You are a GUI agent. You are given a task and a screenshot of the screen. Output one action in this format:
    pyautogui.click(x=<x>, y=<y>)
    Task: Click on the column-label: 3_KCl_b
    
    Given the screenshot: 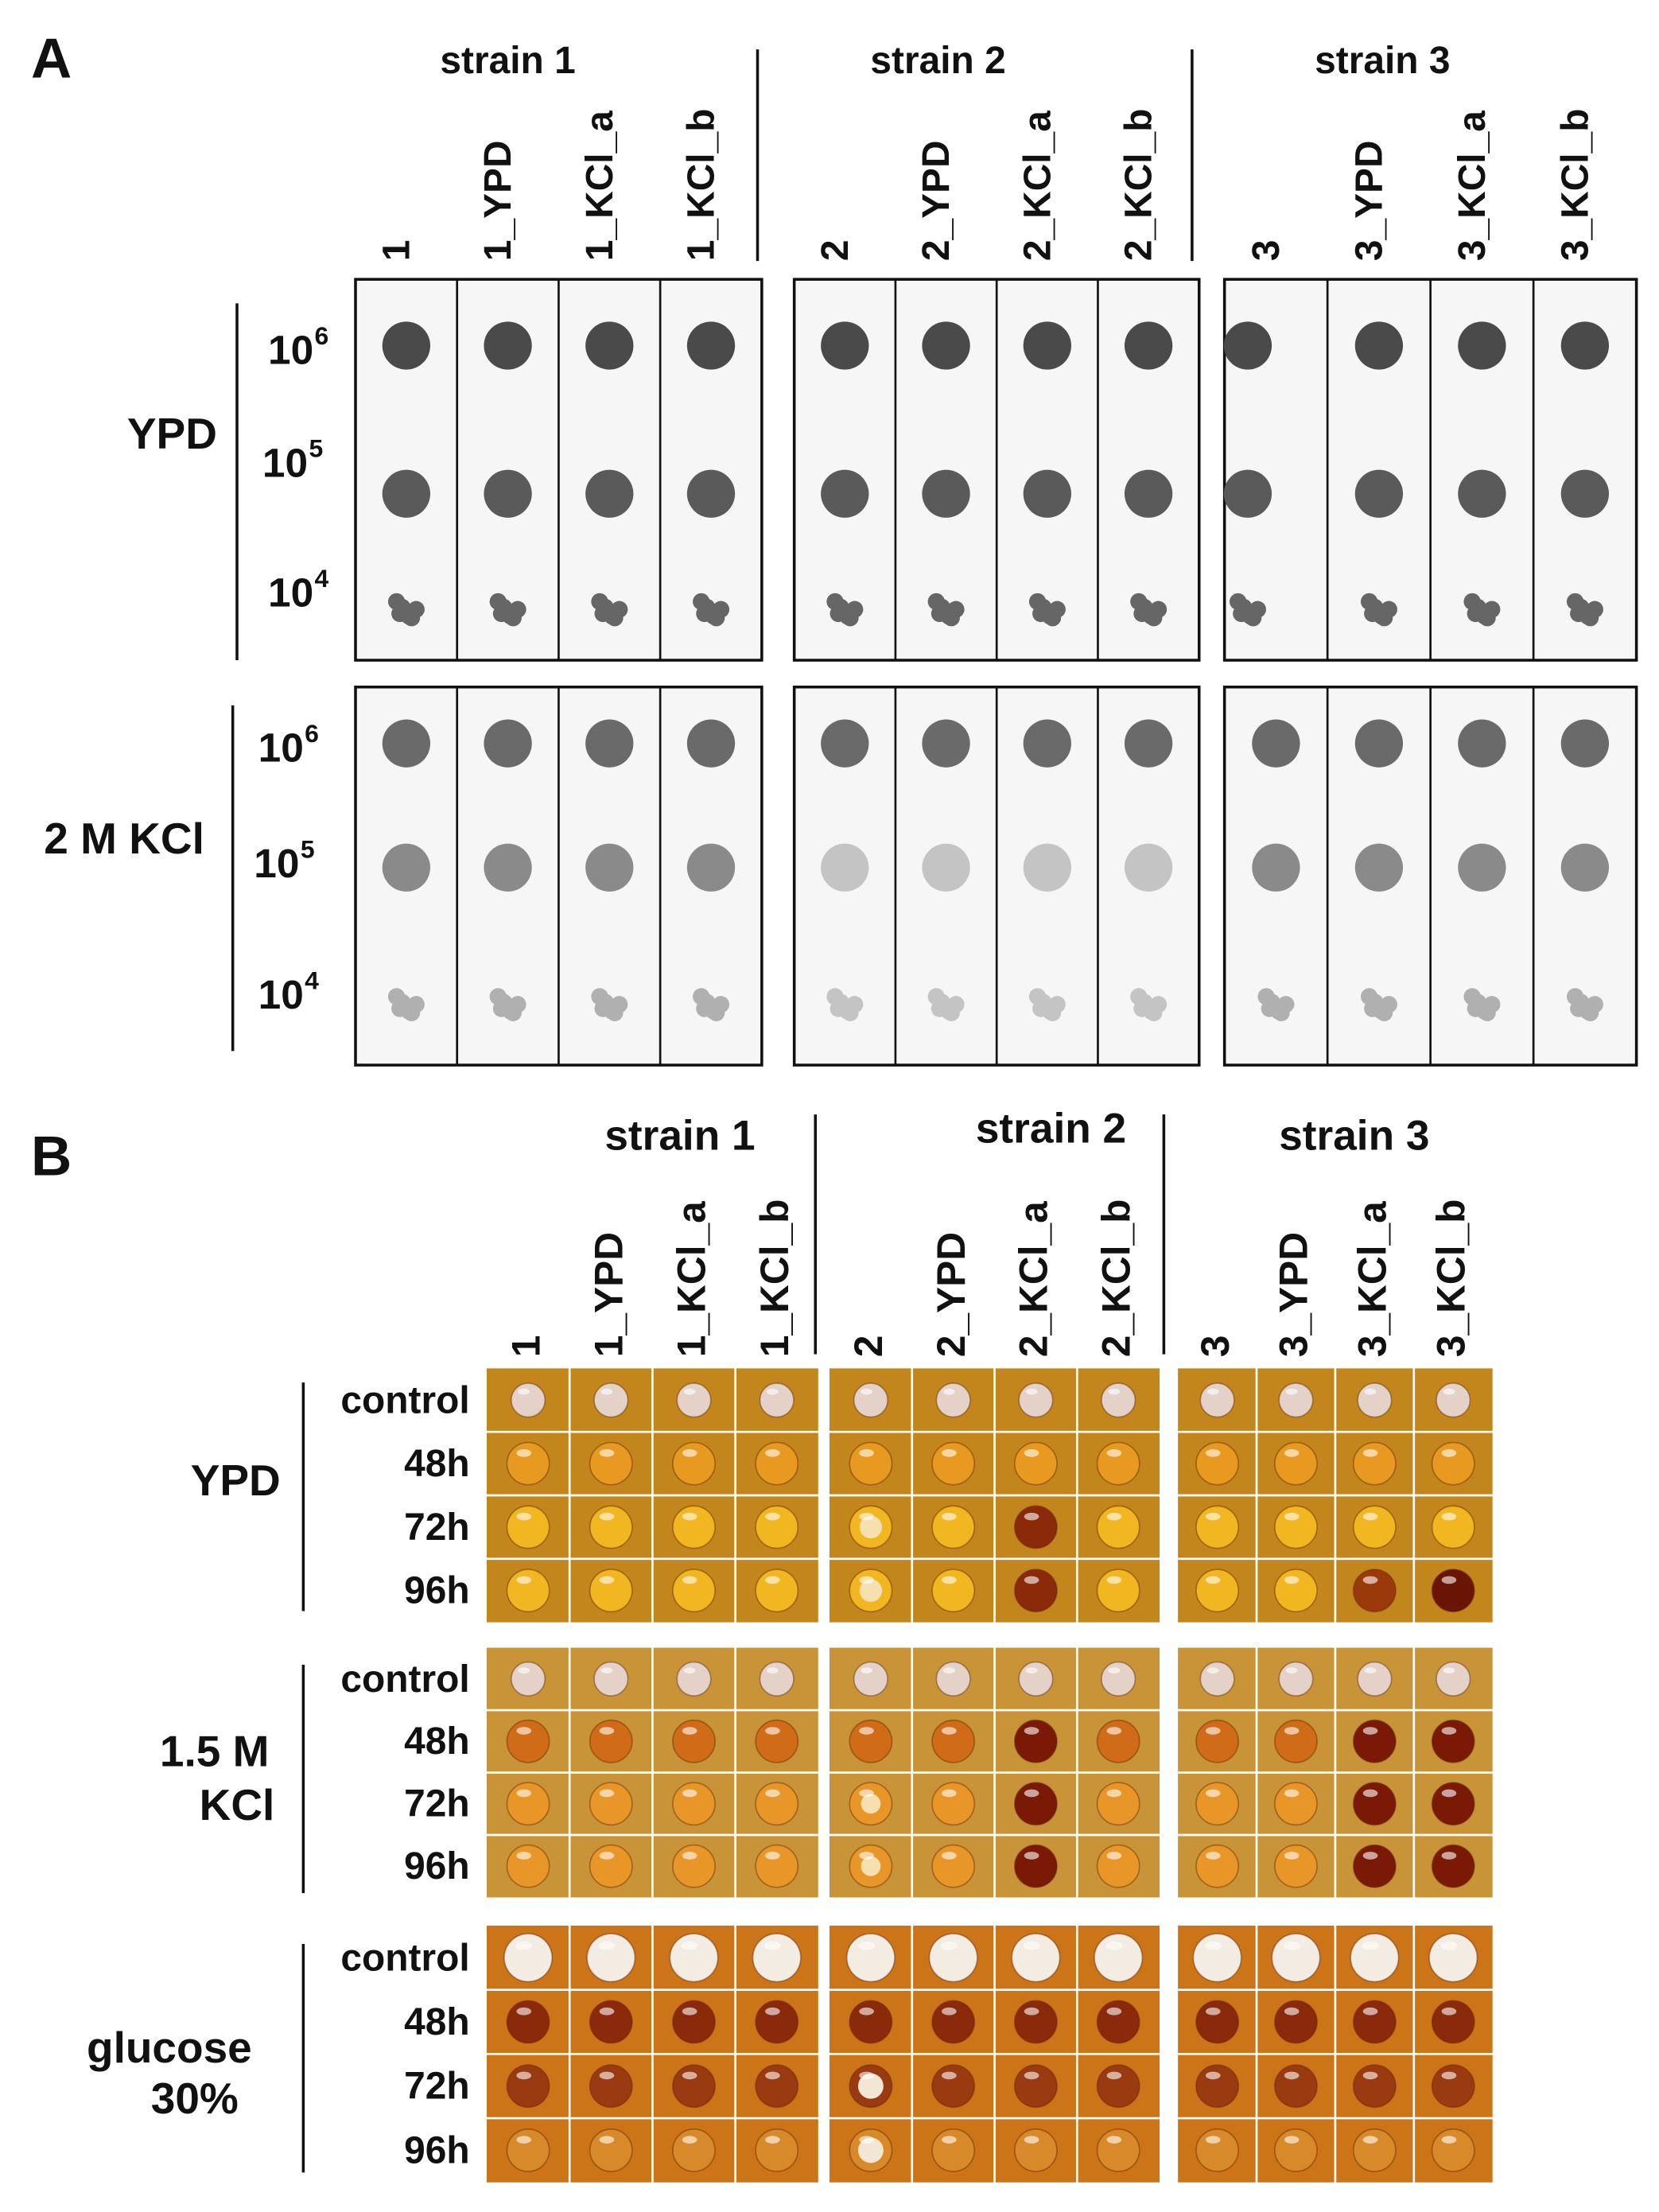 What is the action you would take?
    pyautogui.click(x=1575, y=185)
    